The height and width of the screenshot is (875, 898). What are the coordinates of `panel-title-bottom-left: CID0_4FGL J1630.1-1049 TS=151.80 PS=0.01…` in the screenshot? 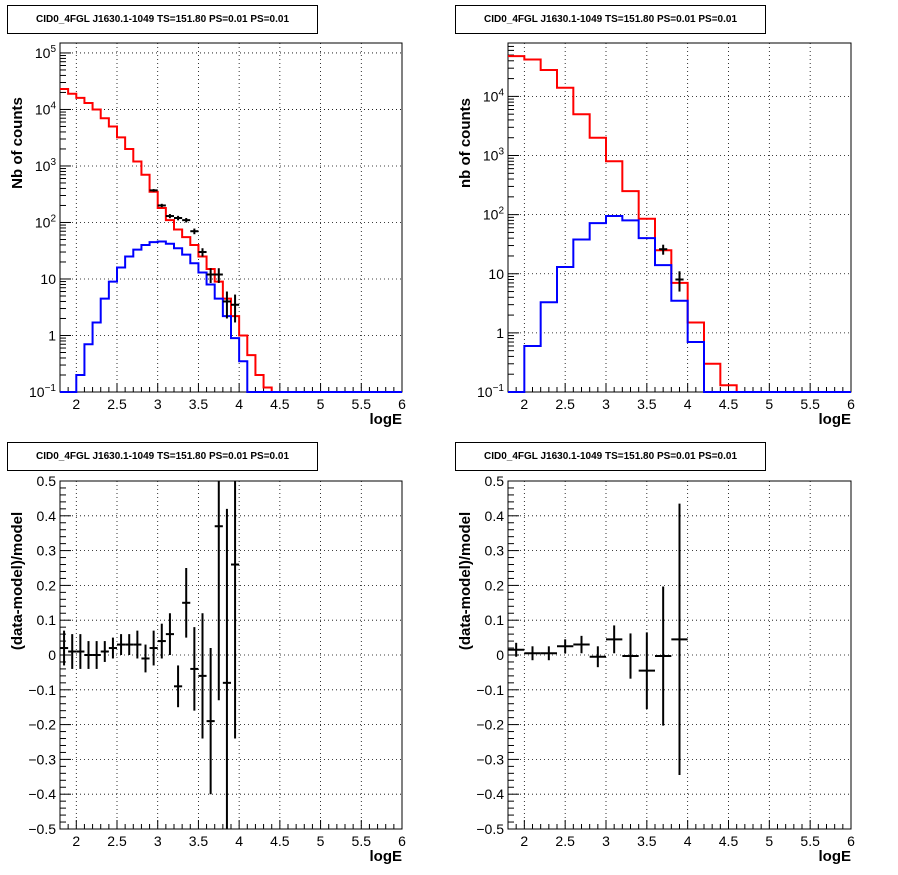 It's located at (162, 456).